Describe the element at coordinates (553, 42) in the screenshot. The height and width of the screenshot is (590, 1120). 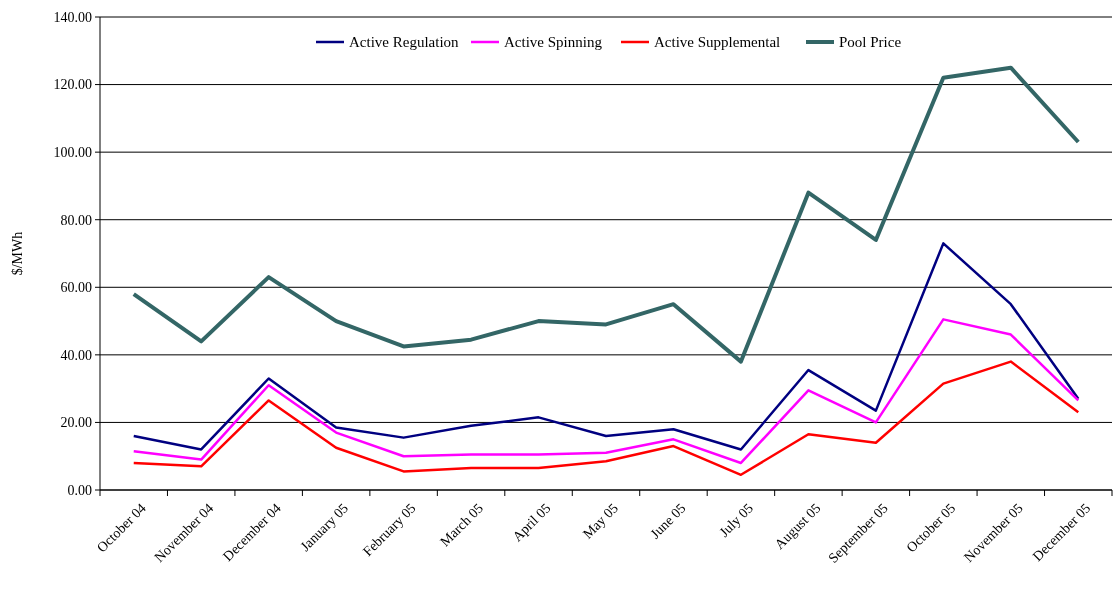
I see `legend-label: Active Spinning` at that location.